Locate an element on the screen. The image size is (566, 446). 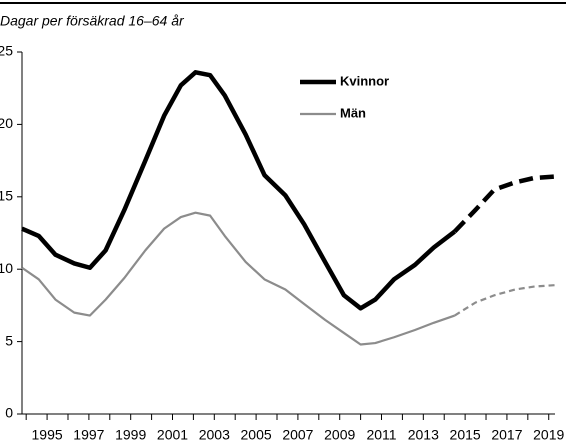
y-tick-label: 20 is located at coordinates (6, 123).